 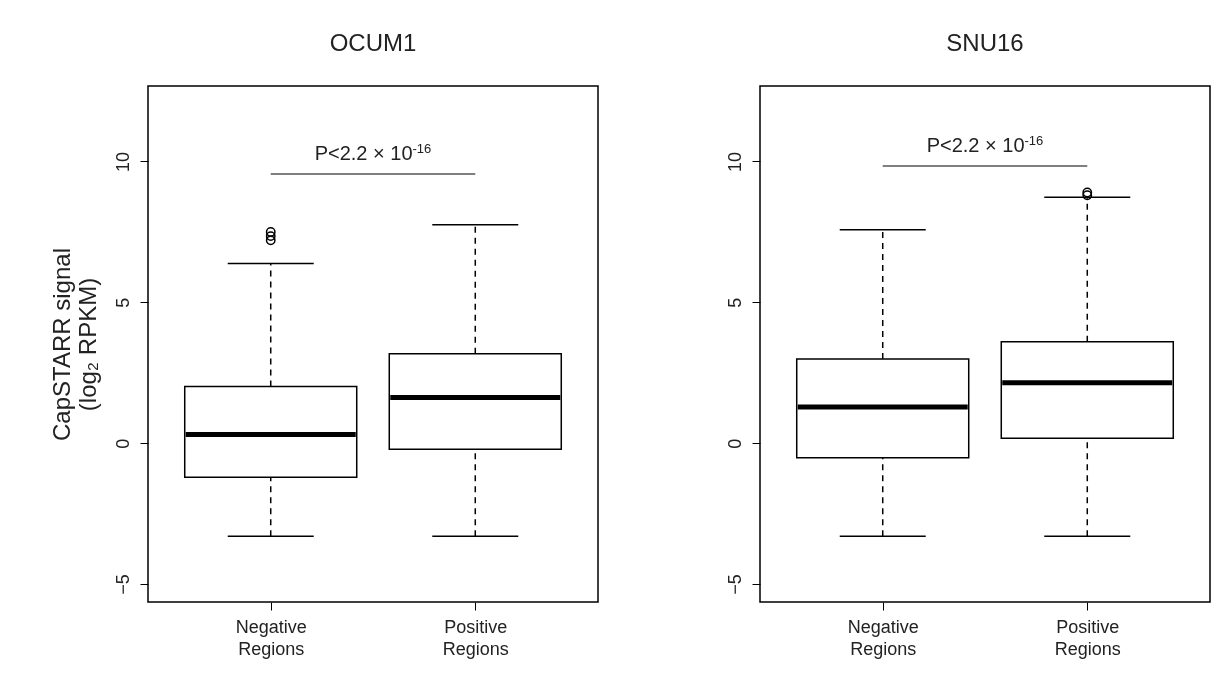 I want to click on chart-title: SNU16, so click(x=985, y=42).